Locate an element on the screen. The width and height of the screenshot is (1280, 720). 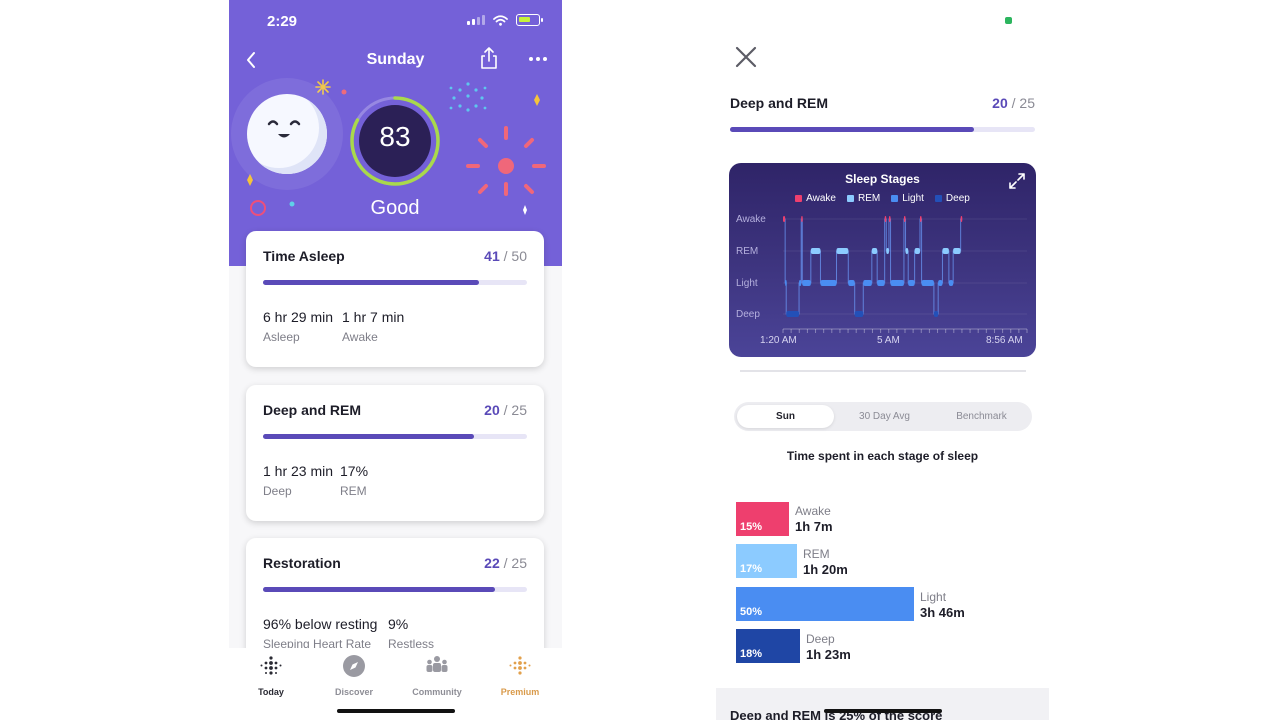
y-tick-deep: Deep is located at coordinates (748, 314).